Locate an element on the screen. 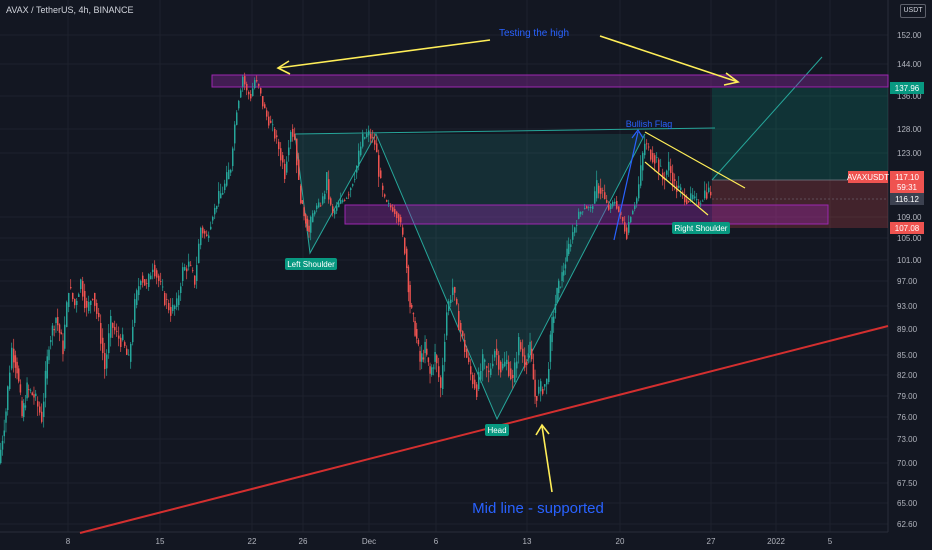  right-shoulder-label: Right Shoulder is located at coordinates (701, 228).